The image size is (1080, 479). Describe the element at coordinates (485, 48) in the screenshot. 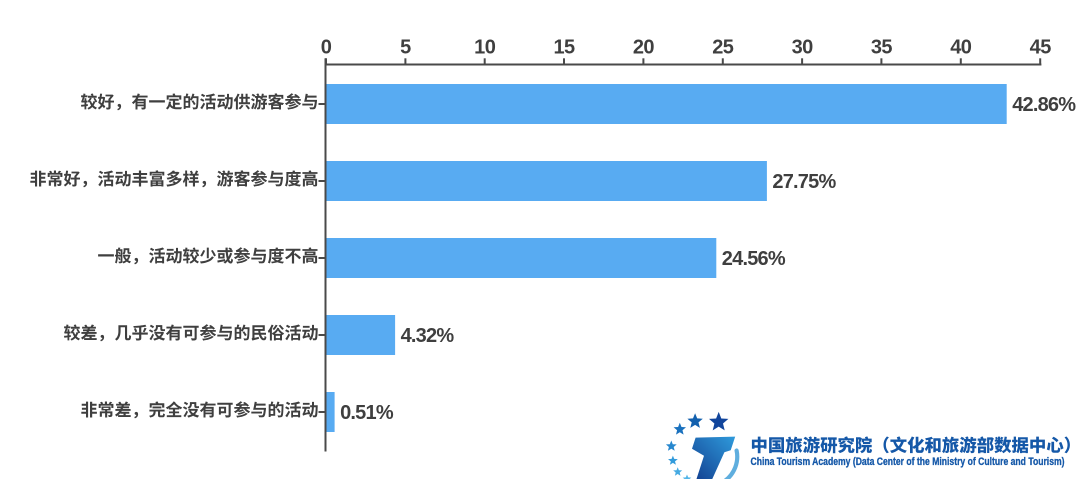

I see `svg-text: 10` at that location.